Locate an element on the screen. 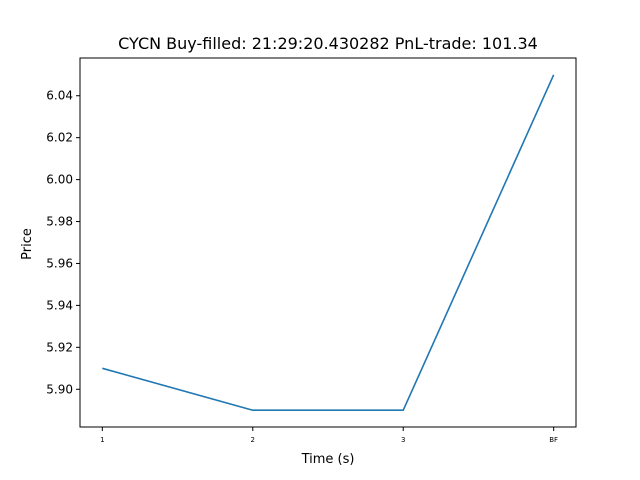 This screenshot has height=480, width=640. y-tick-label: 5.98 is located at coordinates (59, 222).